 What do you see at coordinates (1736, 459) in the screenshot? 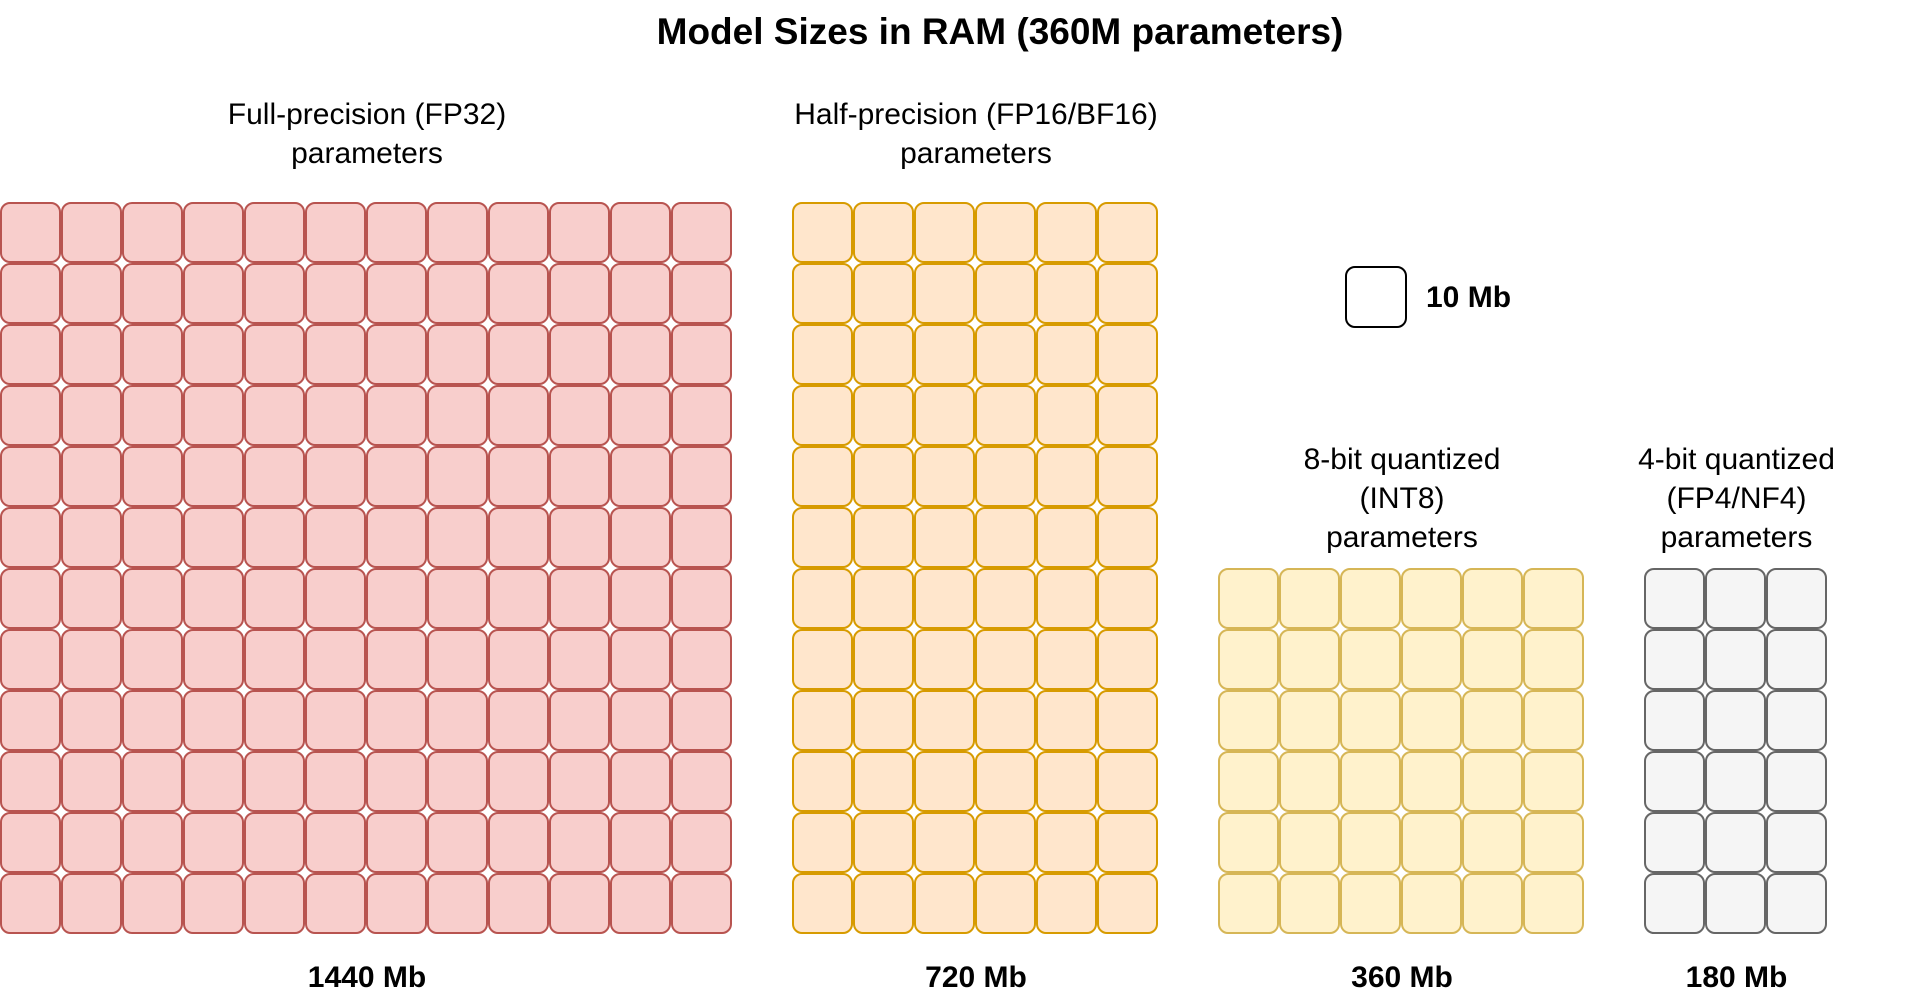
I see `group-label-line: 4-bit quantized` at bounding box center [1736, 459].